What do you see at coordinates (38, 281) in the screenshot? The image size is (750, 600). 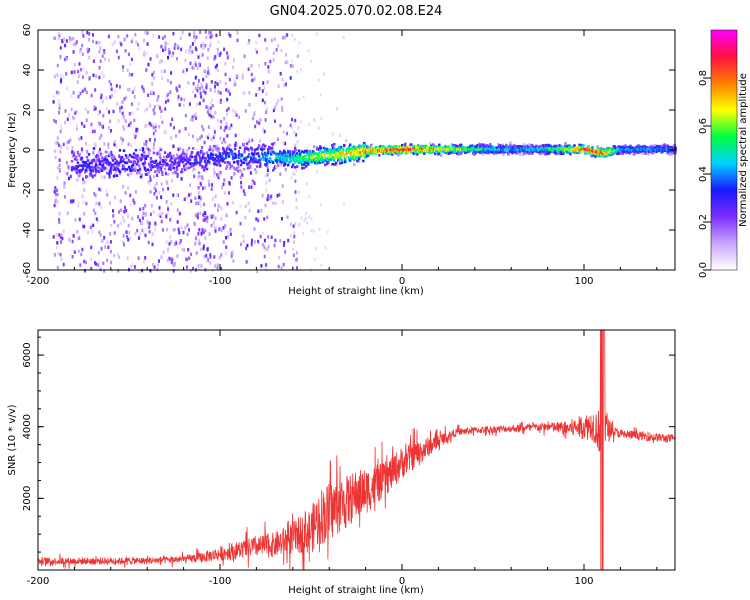 I see `x-tick-label: -200` at bounding box center [38, 281].